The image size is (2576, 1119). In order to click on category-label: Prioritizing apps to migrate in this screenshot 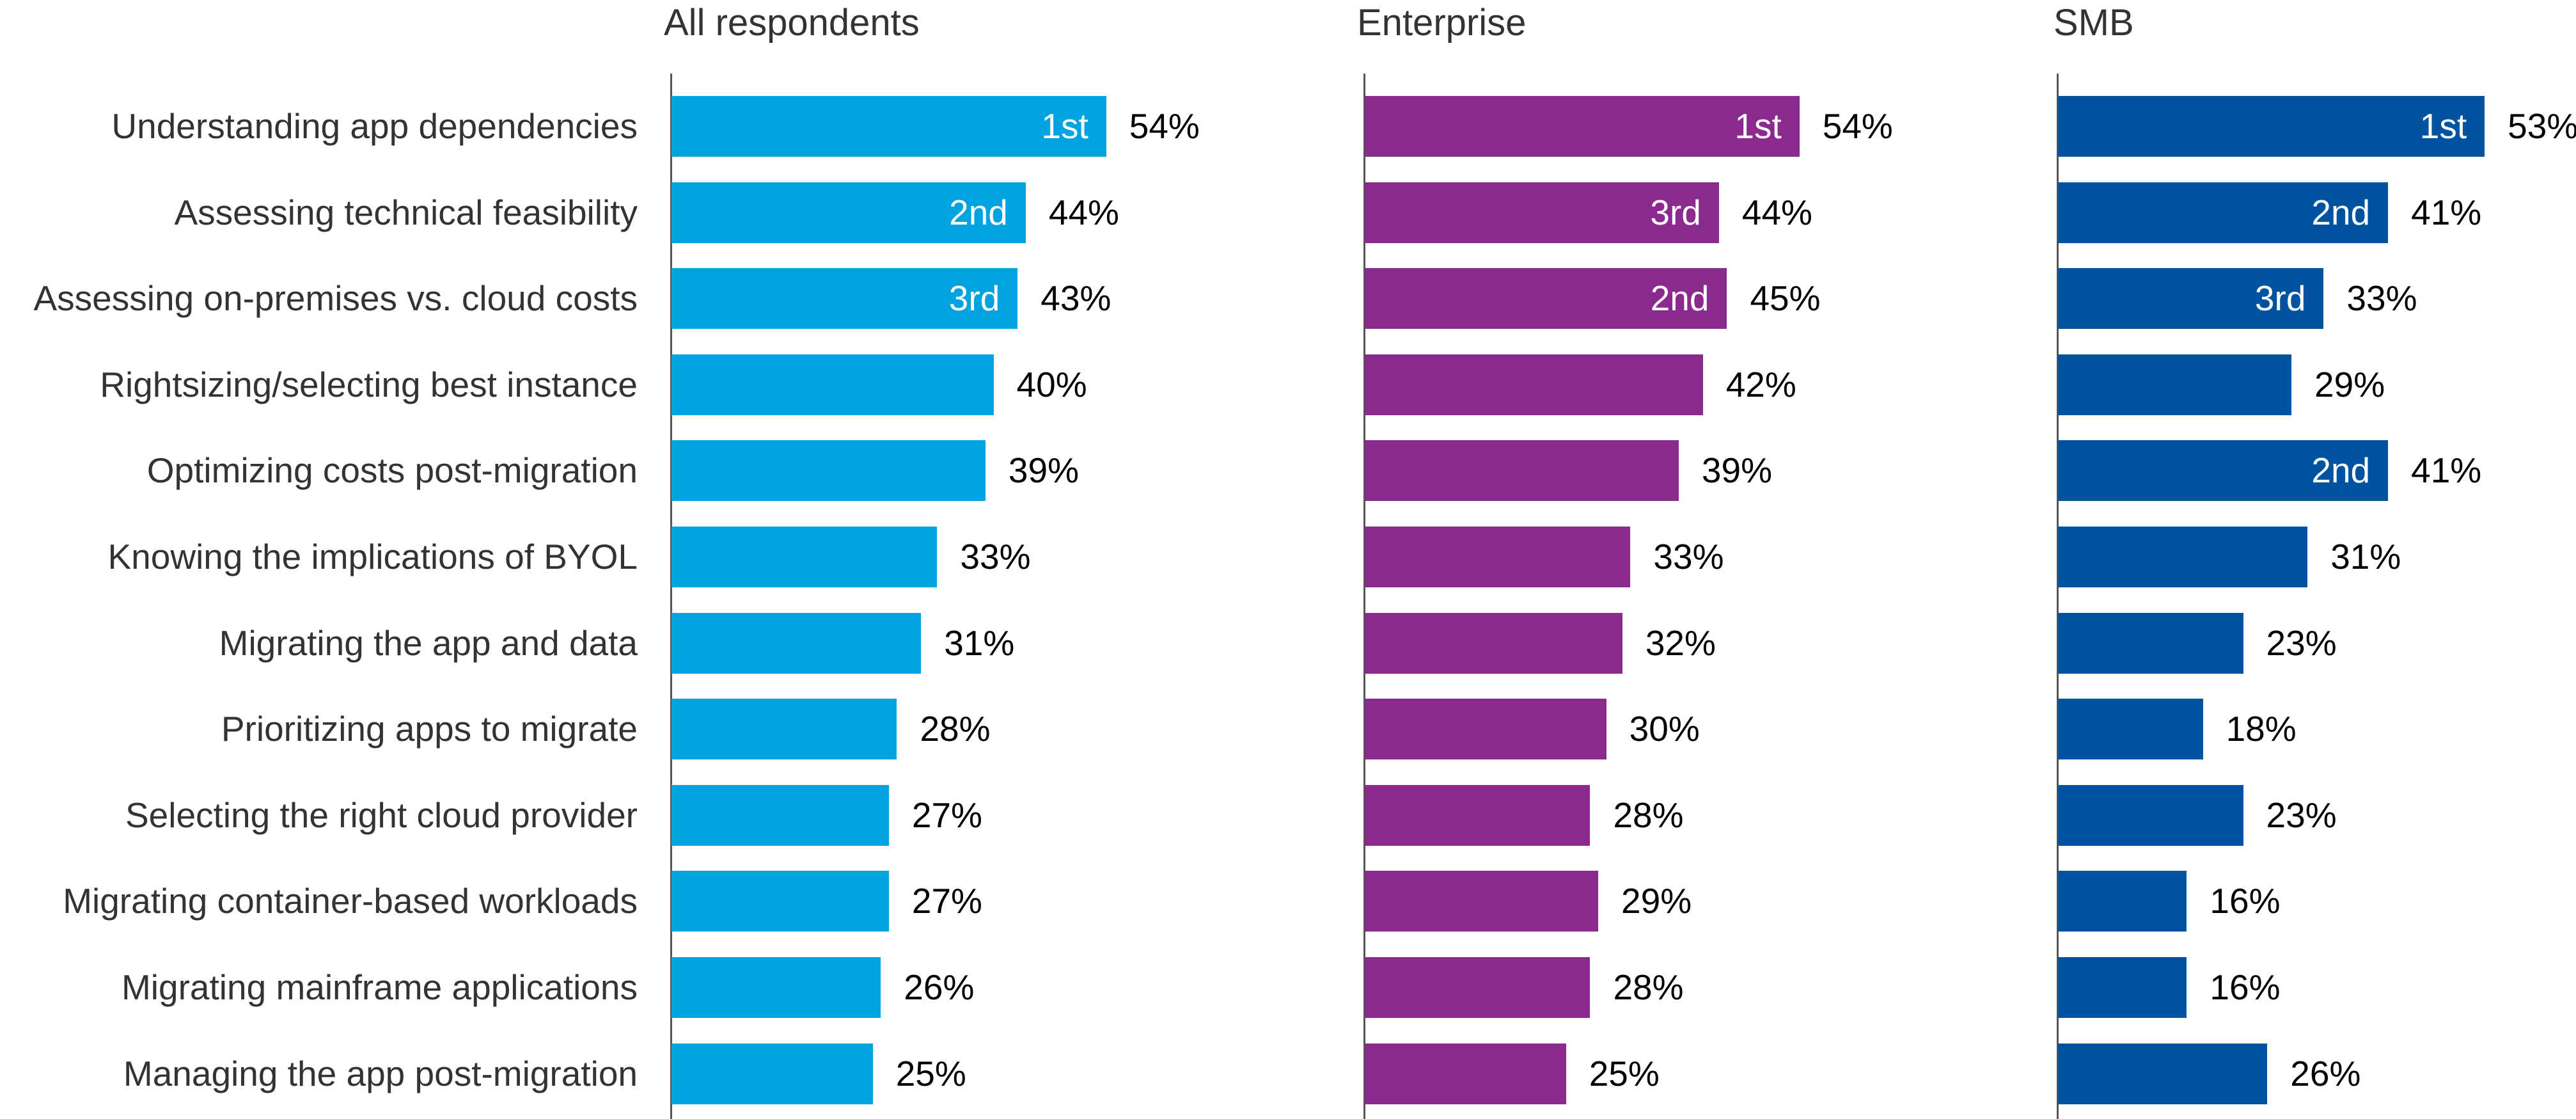, I will do `click(429, 729)`.